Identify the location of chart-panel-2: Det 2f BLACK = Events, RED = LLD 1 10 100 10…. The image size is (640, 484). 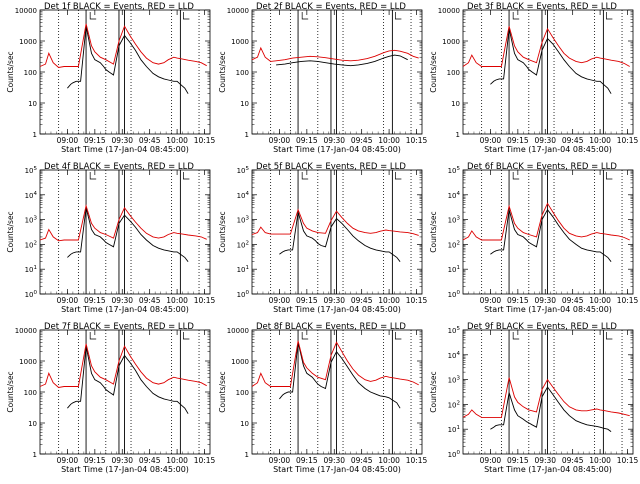
(323, 78).